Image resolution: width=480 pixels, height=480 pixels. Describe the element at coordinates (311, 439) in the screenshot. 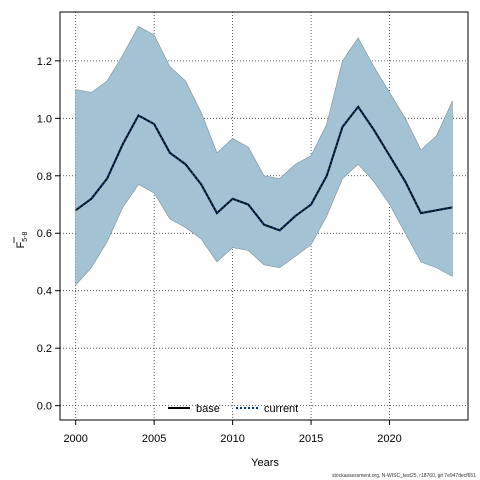

I see `x-tick-label-2015: 2015` at that location.